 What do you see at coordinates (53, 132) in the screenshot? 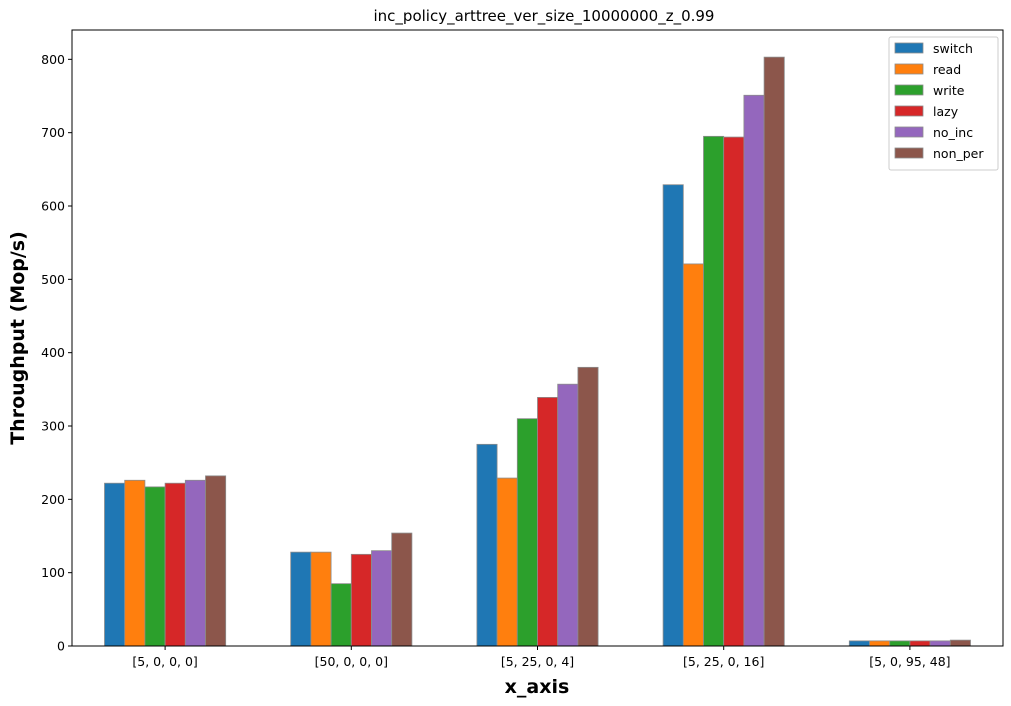
I see `y-tick-label: 700` at bounding box center [53, 132].